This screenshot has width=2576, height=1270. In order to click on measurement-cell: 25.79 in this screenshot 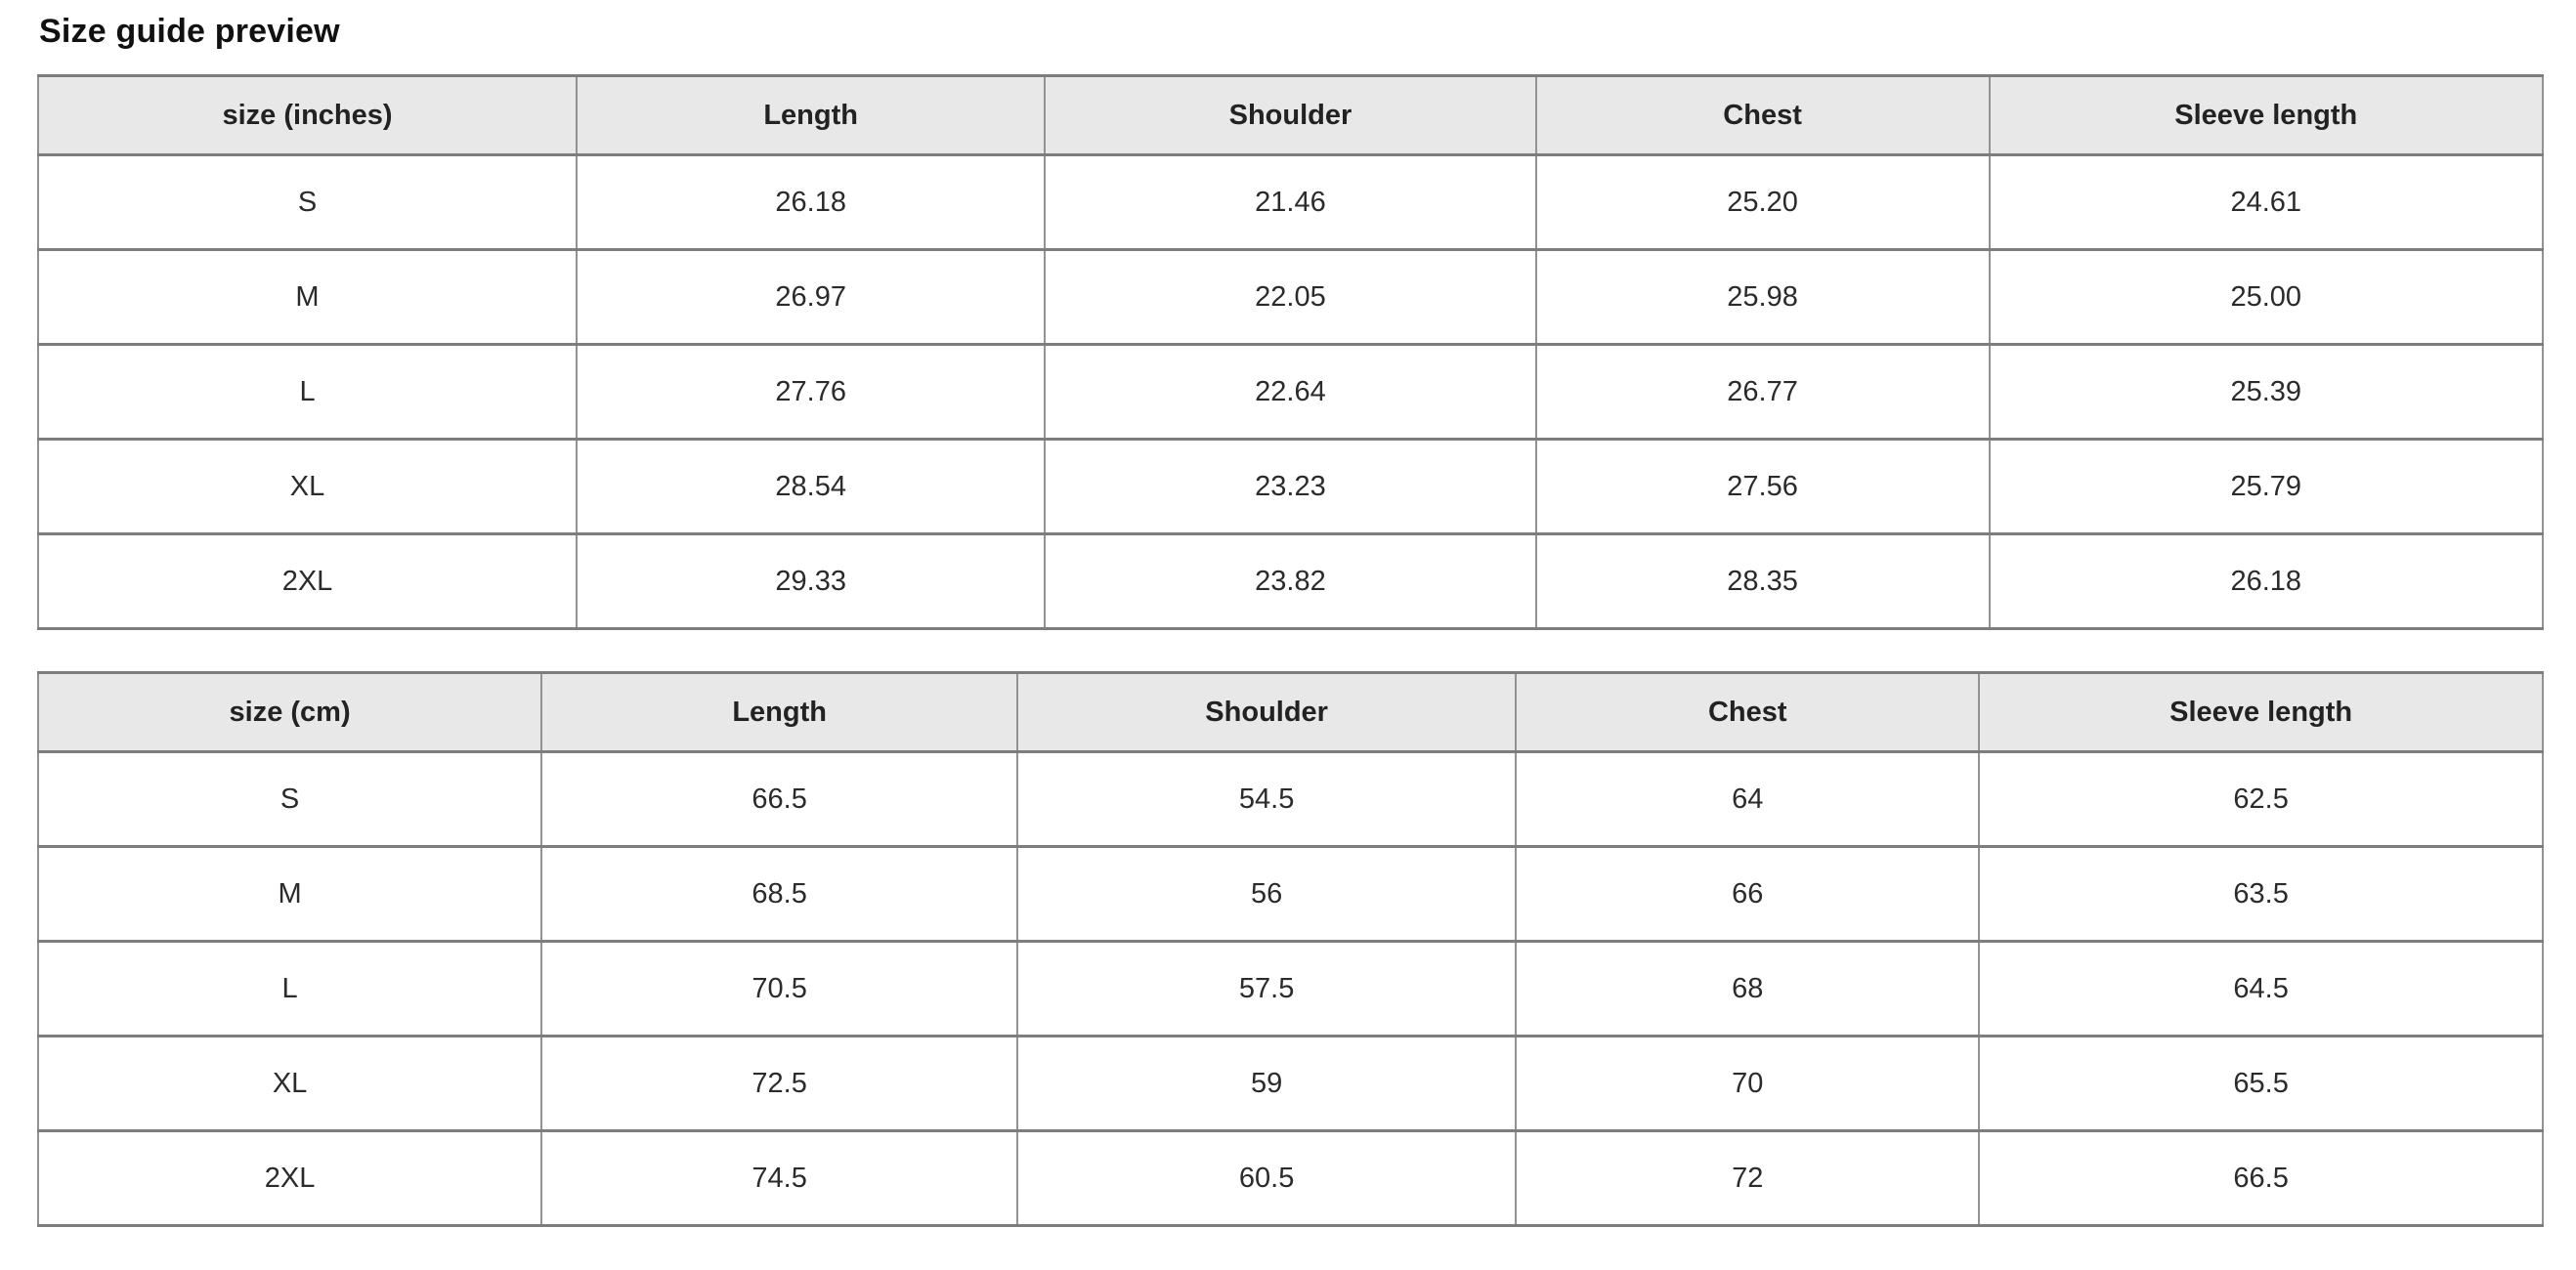, I will do `click(2267, 486)`.